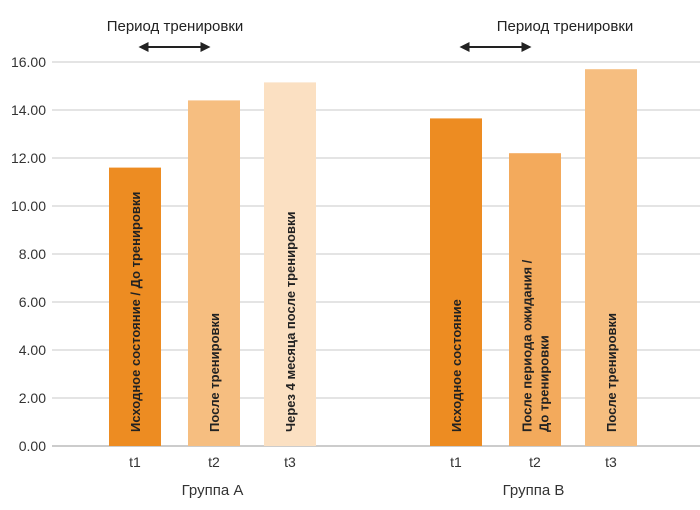 Image resolution: width=700 pixels, height=510 pixels. I want to click on y-tick-label: 6.00, so click(32, 302).